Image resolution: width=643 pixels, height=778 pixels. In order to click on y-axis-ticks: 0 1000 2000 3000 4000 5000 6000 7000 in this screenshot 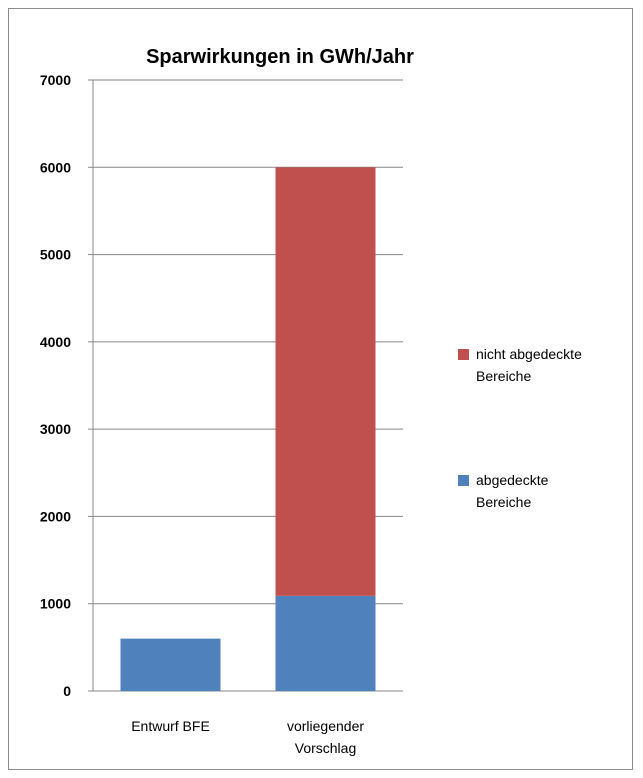, I will do `click(55, 385)`.